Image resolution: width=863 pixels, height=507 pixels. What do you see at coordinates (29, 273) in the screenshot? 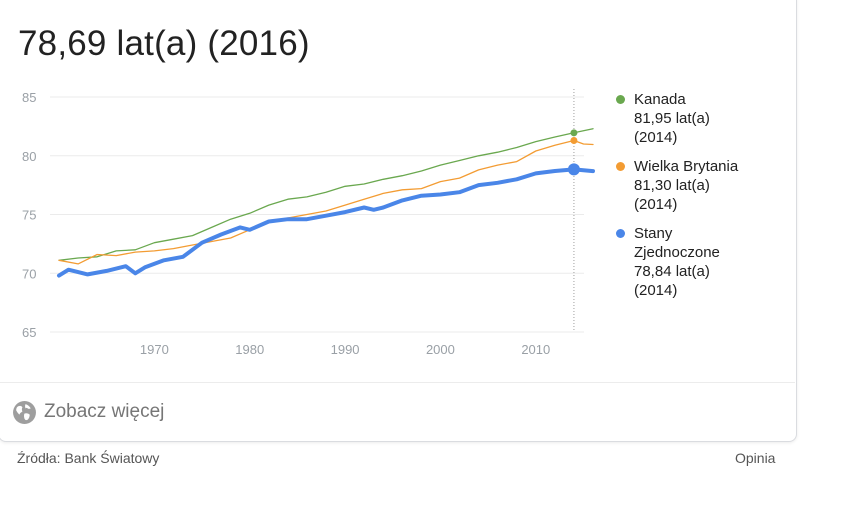
I see `y-tick-label: 70` at bounding box center [29, 273].